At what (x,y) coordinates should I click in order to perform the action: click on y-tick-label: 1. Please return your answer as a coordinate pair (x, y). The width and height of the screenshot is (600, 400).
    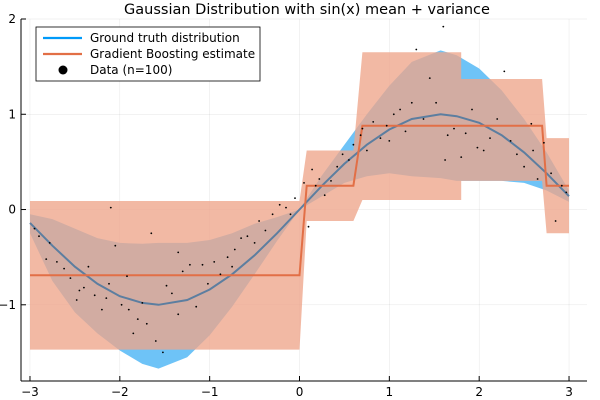
    Looking at the image, I should click on (12, 114).